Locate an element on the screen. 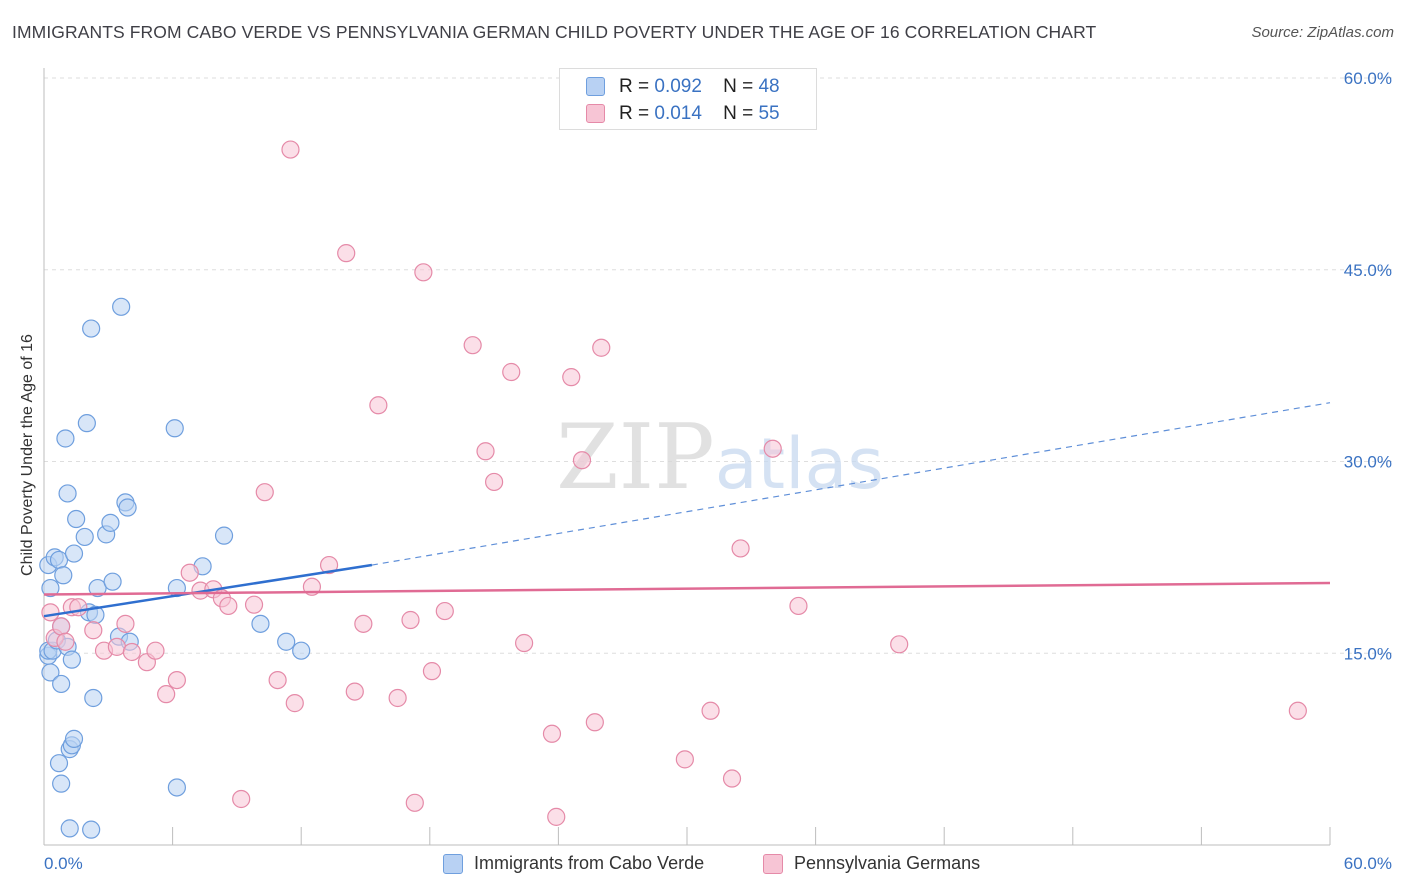  y-tick-label: 60.0% is located at coordinates (1368, 78).